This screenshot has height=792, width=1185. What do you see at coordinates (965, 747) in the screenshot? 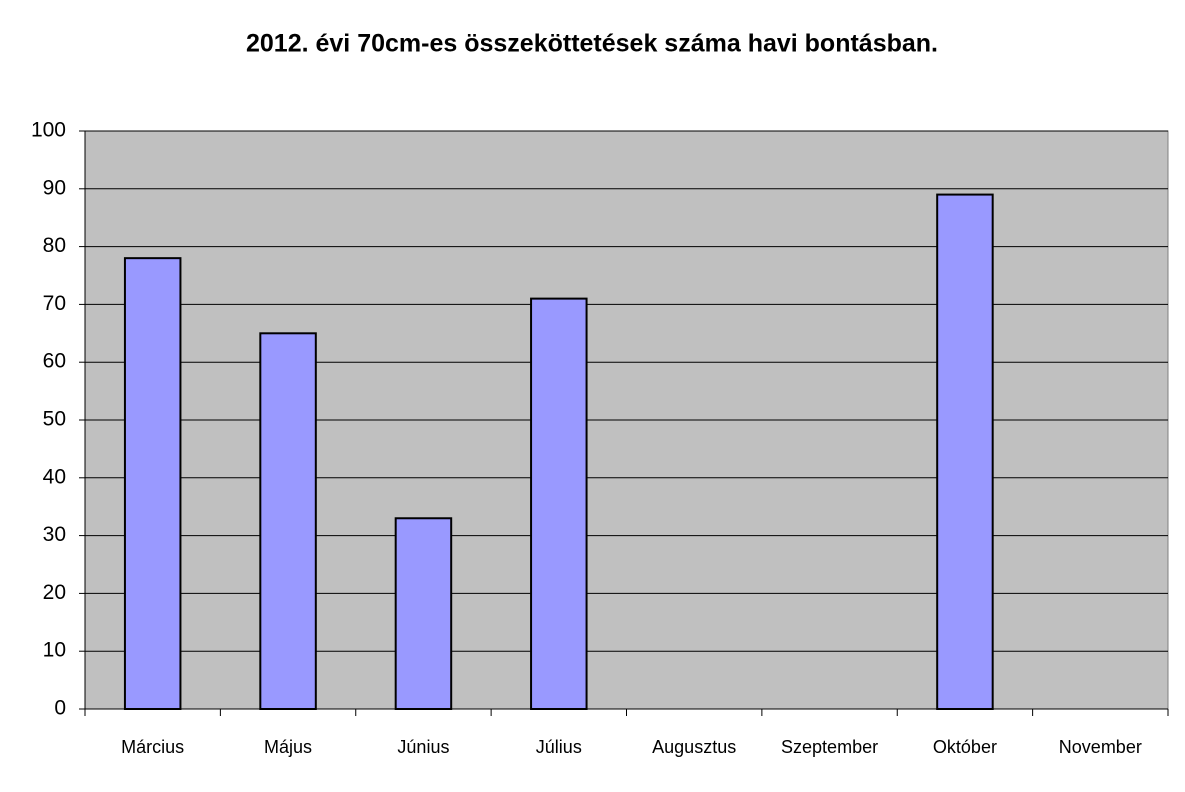
I see `x-tick-label: Október` at bounding box center [965, 747].